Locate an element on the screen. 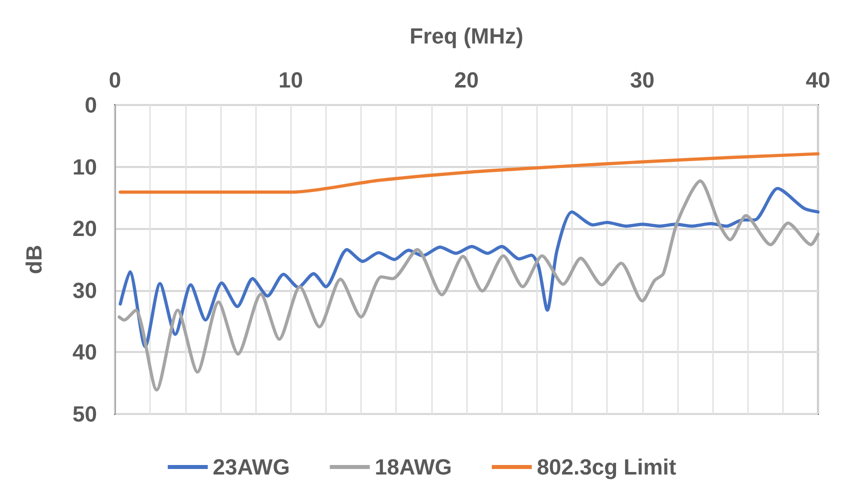 This screenshot has height=491, width=844. x-tick-label: 20 is located at coordinates (466, 80).